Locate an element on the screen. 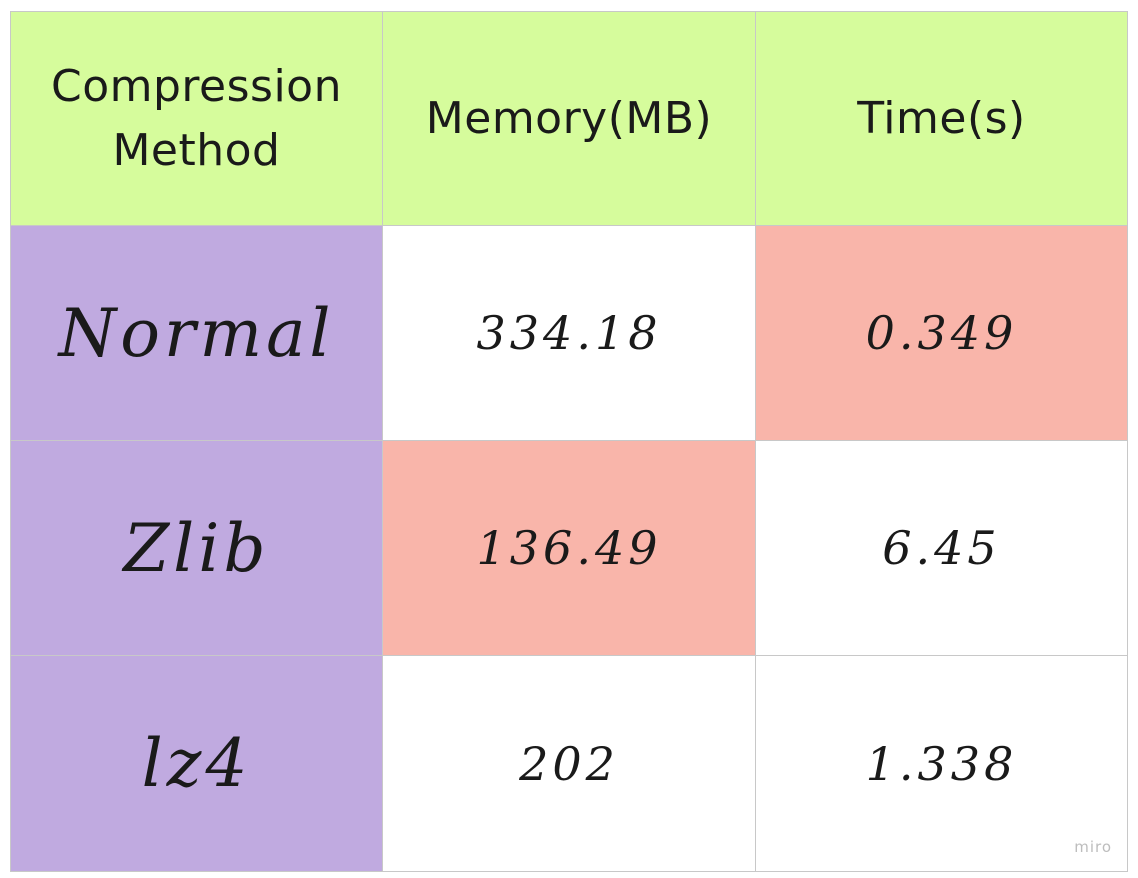  time-cell-lz4: 1.338 is located at coordinates (942, 764).